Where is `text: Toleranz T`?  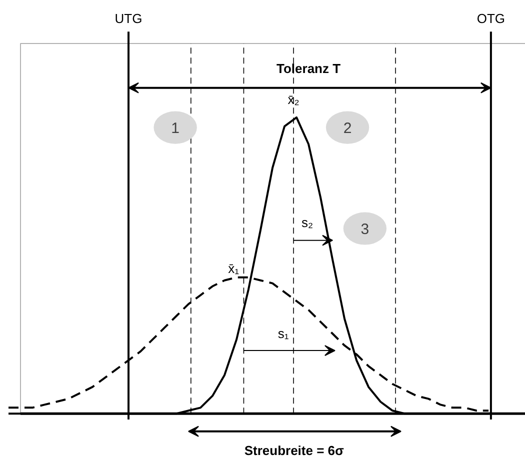 text: Toleranz T is located at coordinates (308, 68).